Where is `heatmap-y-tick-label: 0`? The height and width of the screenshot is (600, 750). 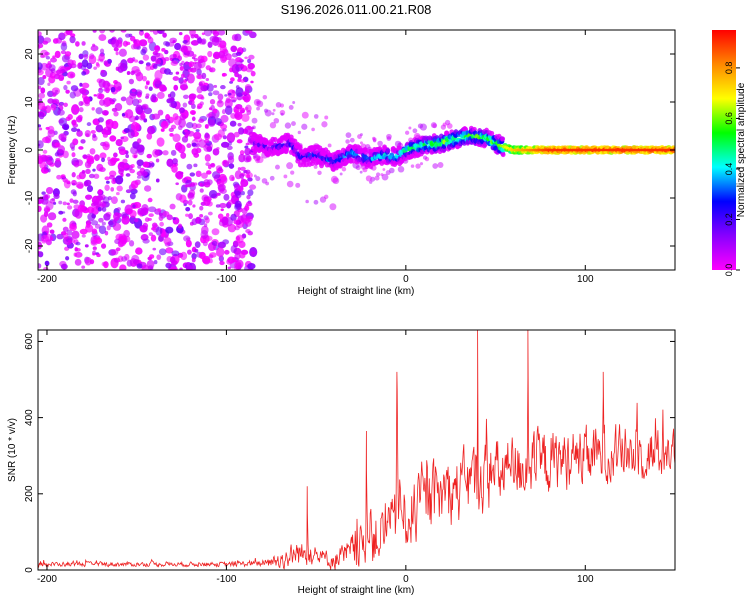
heatmap-y-tick-label: 0 is located at coordinates (29, 150).